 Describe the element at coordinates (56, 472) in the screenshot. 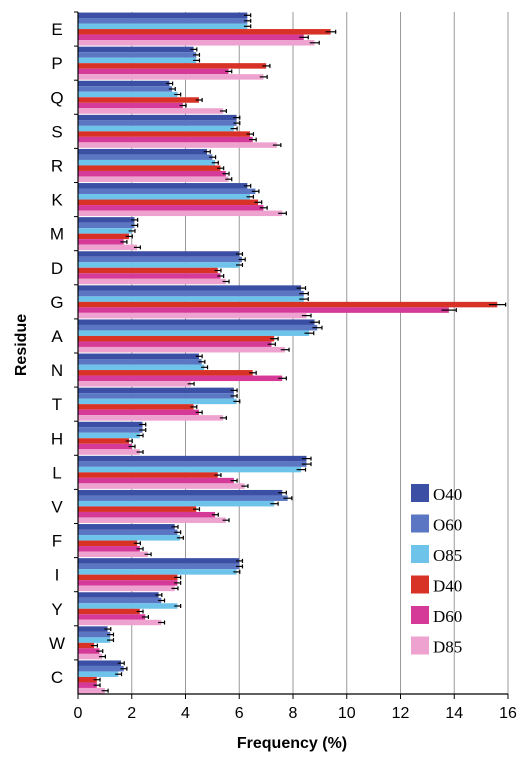

I see `category-label: L` at that location.